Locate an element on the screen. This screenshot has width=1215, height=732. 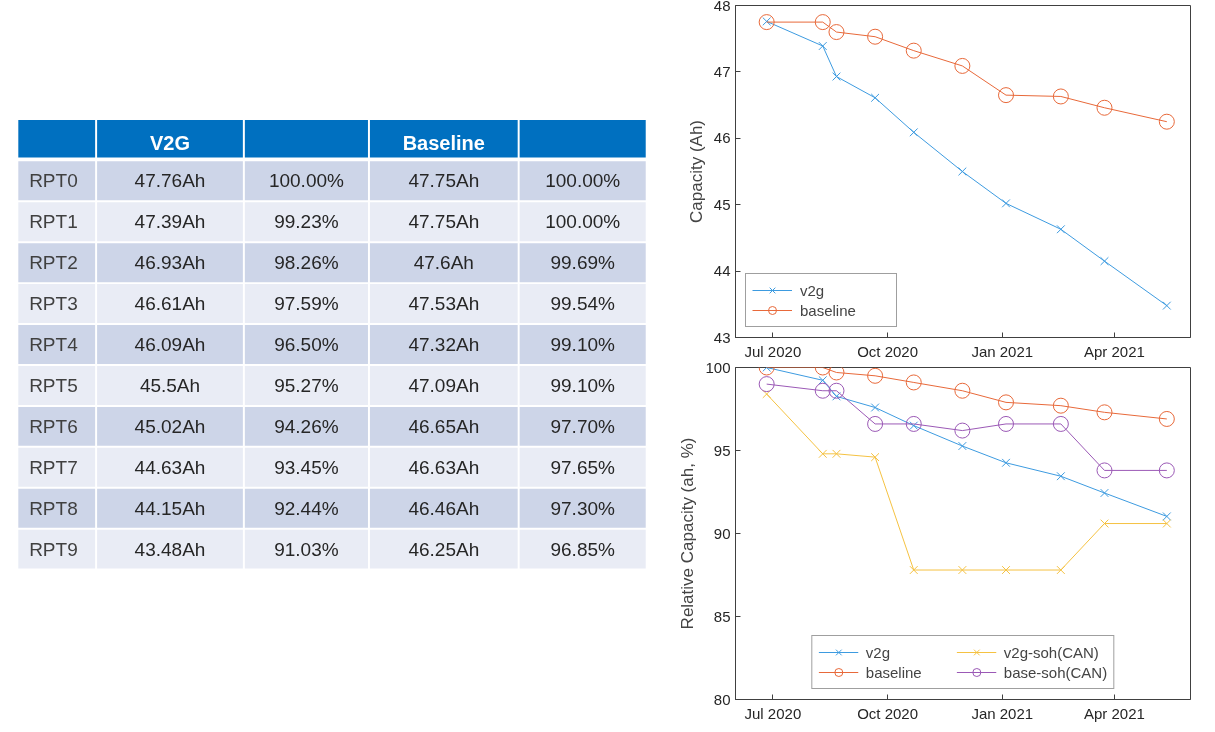
y-axis-title: Relative Capacity (ah, %) is located at coordinates (688, 533).